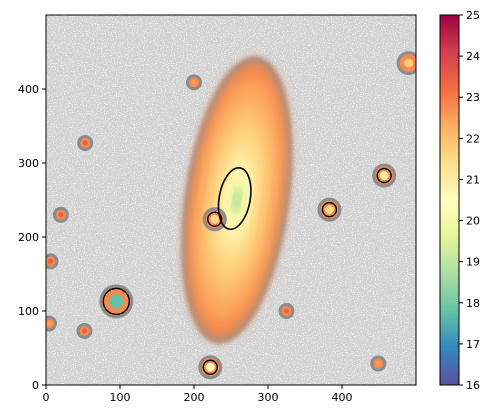 The height and width of the screenshot is (418, 496). What do you see at coordinates (473, 179) in the screenshot?
I see `colorbar-tick-label-5: 21` at bounding box center [473, 179].